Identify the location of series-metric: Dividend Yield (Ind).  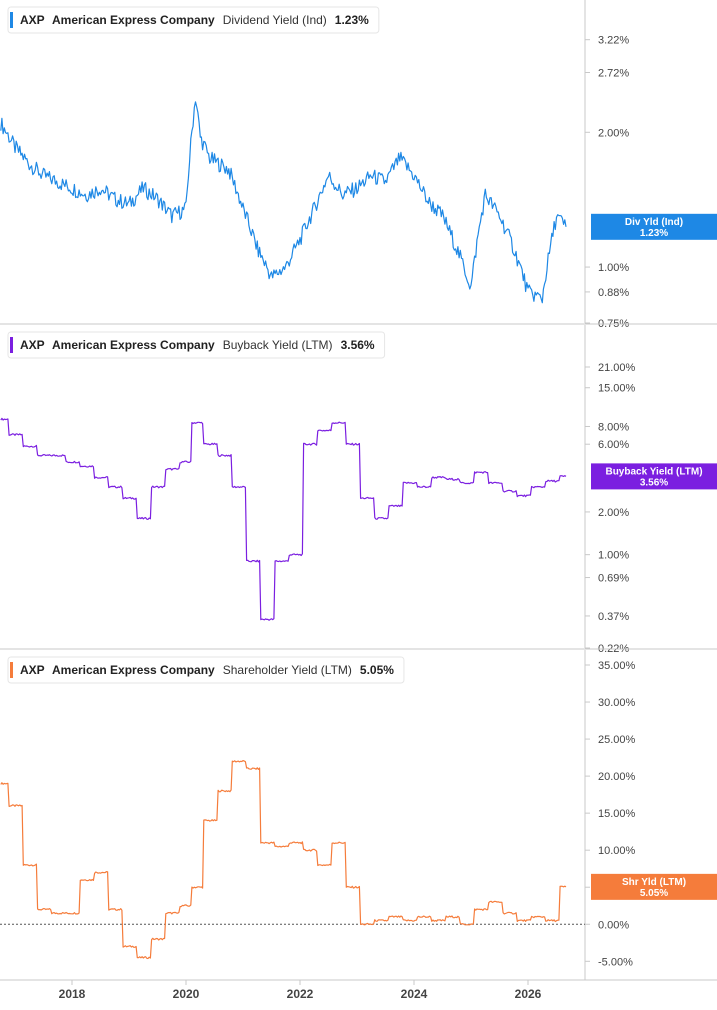
(275, 20).